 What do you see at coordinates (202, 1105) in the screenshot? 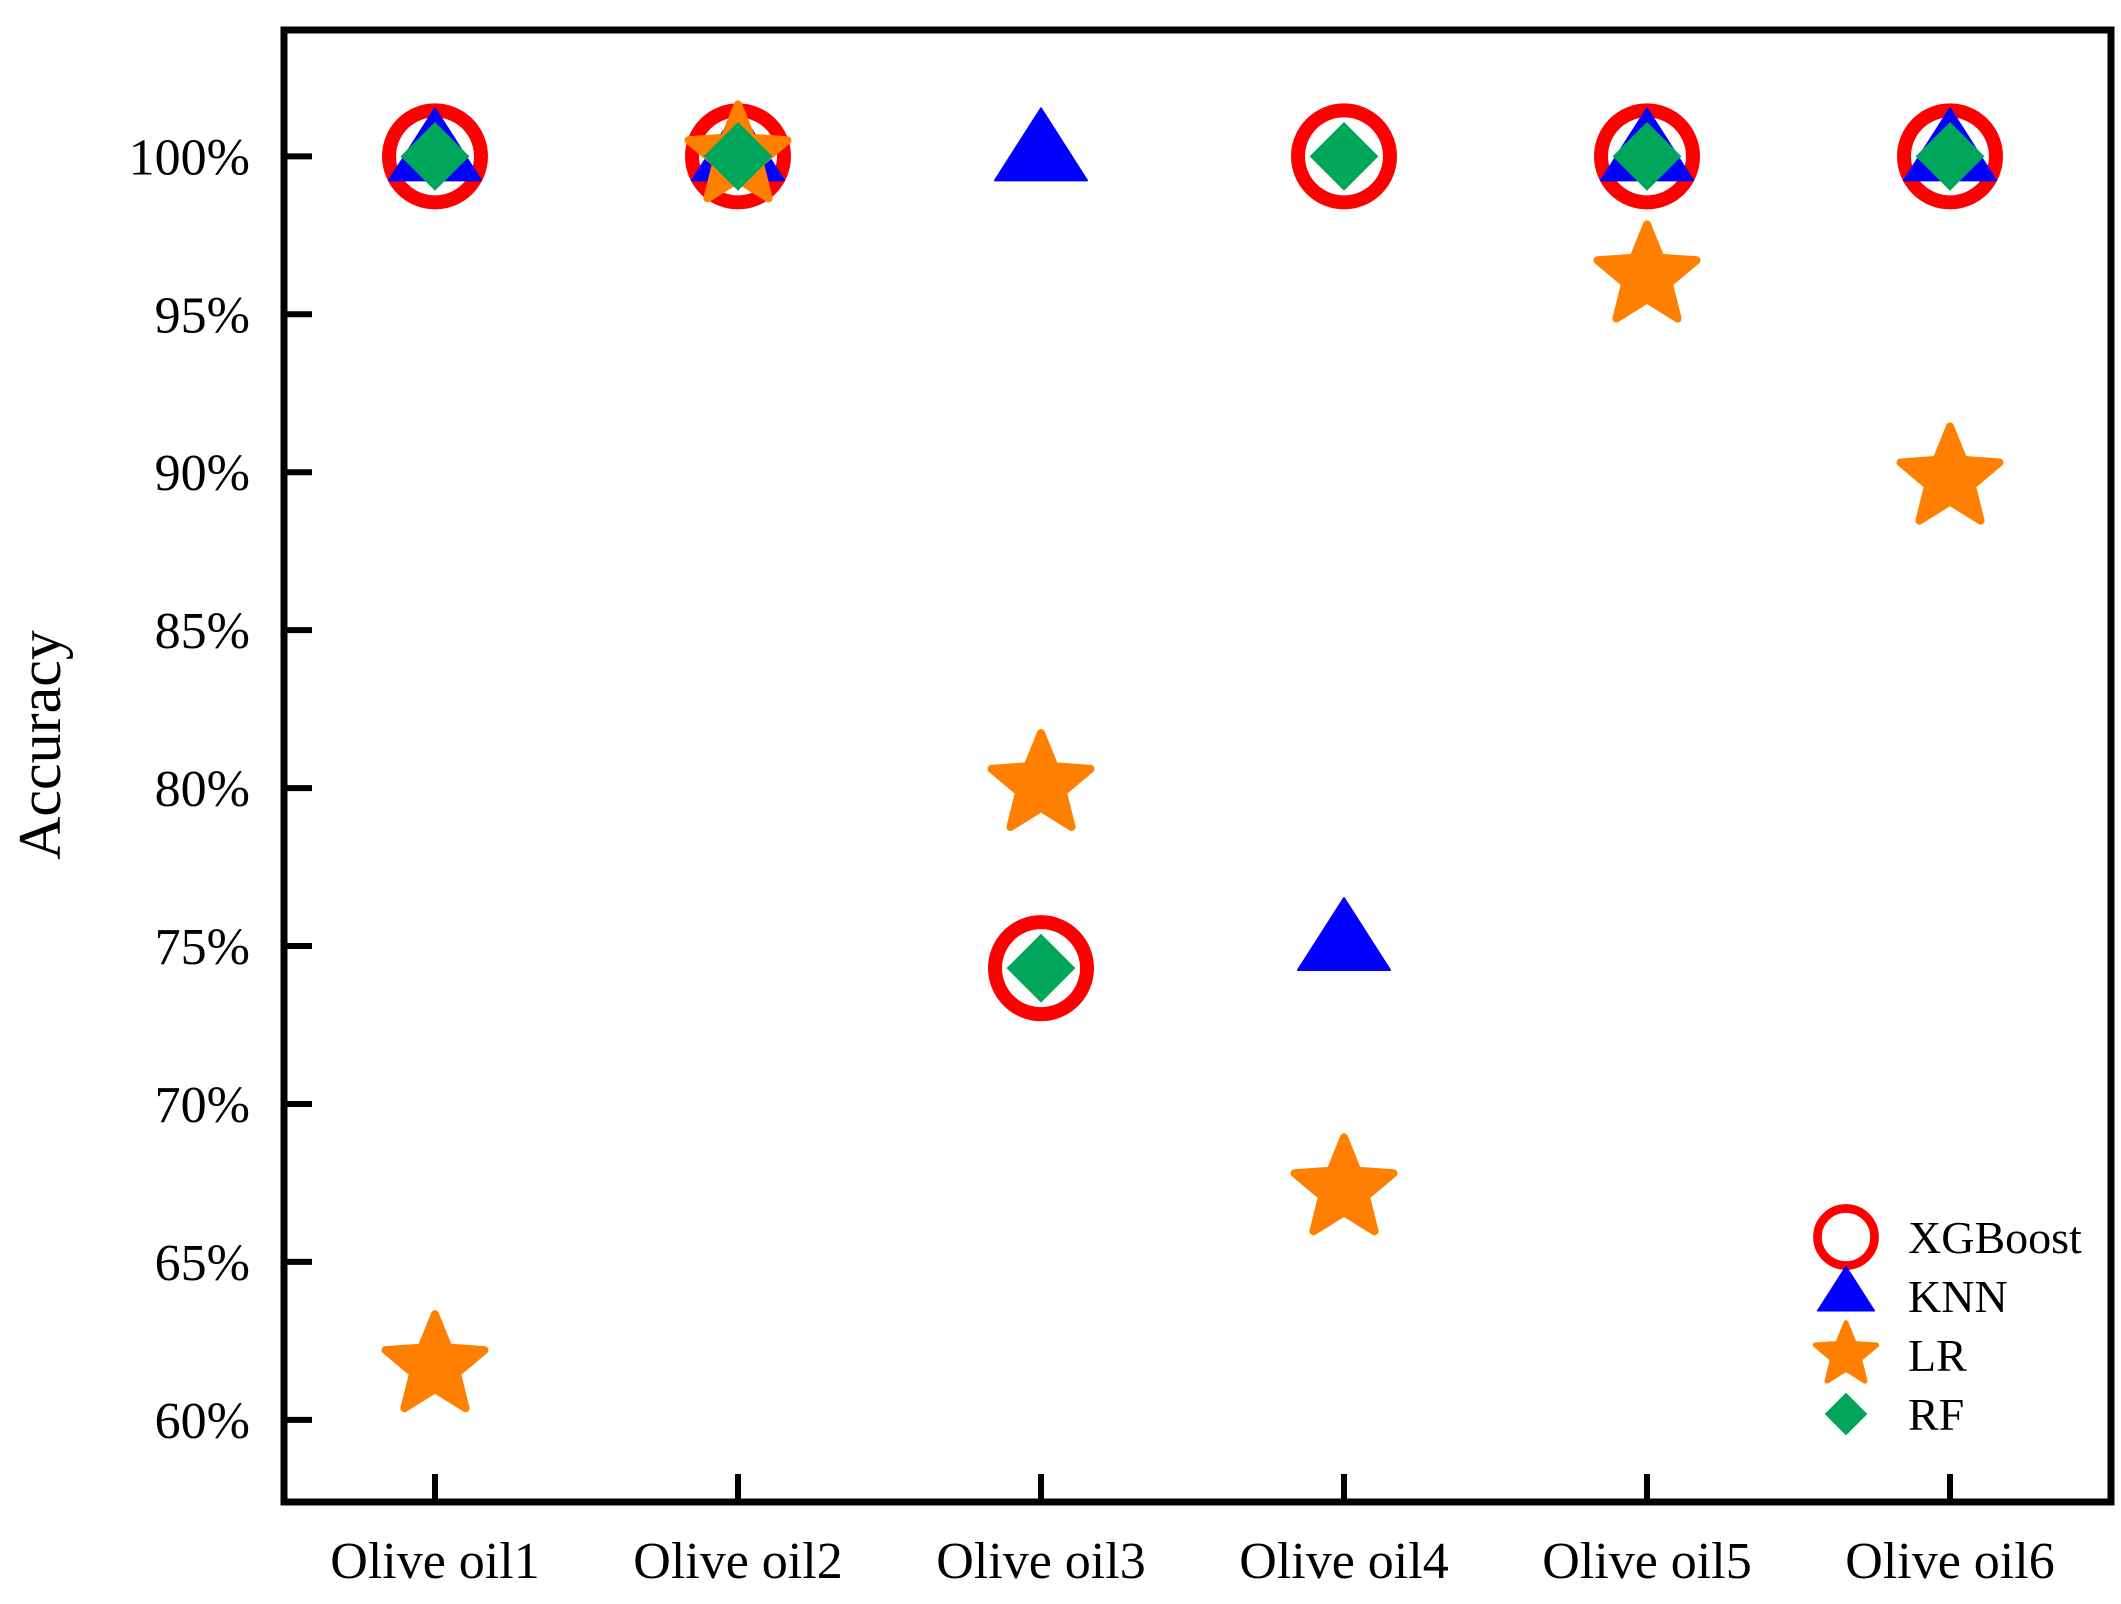
I see `y-tick-label: 70%` at bounding box center [202, 1105].